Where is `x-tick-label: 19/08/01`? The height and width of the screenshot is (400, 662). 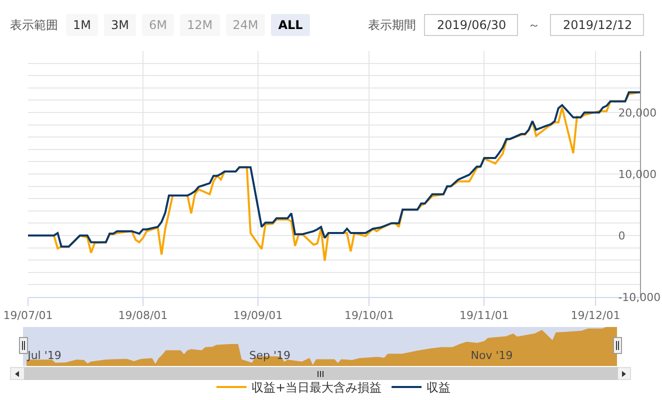
x-tick-label: 19/08/01 is located at coordinates (143, 315).